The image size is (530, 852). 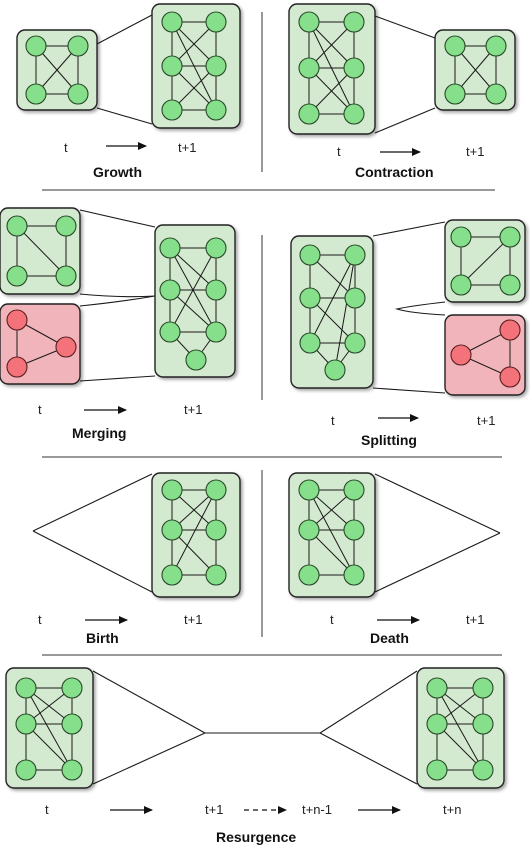 What do you see at coordinates (102, 638) in the screenshot?
I see `panel-title: Birth` at bounding box center [102, 638].